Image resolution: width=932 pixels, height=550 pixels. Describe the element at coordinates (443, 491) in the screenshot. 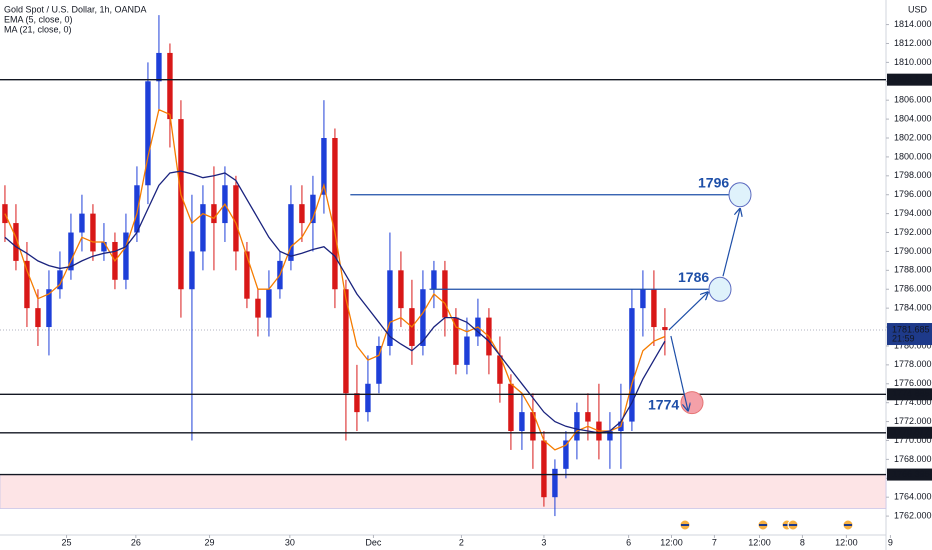

I see `zone` at that location.